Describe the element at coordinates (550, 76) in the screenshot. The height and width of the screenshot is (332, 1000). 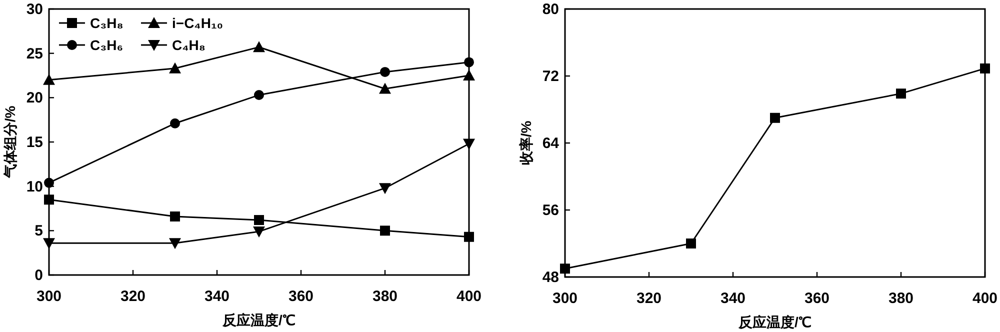
I see `y-tick-label: 72` at that location.